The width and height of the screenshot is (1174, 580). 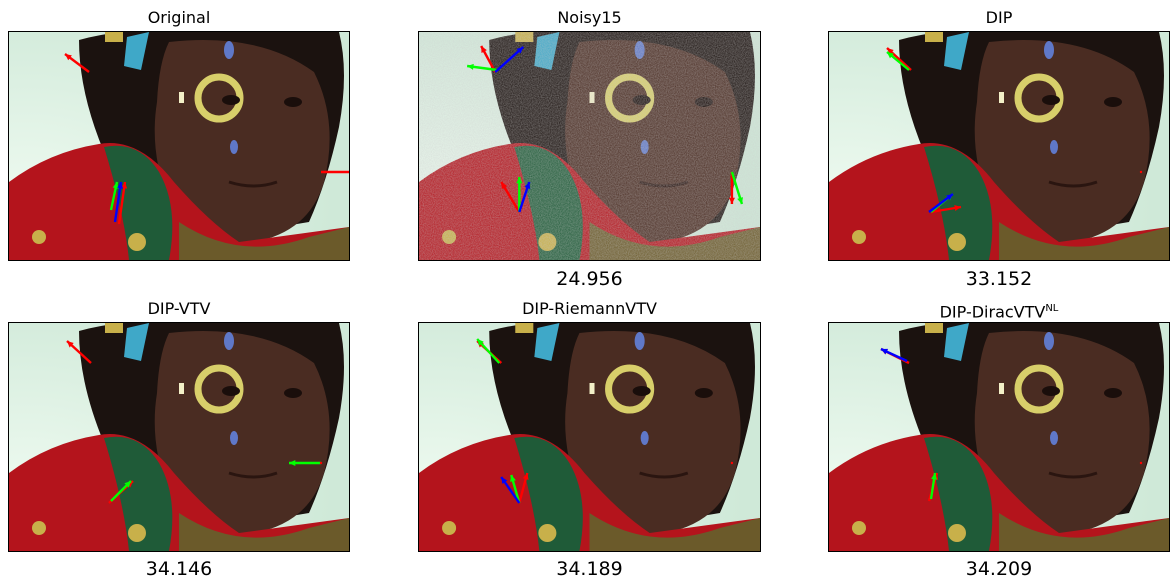 I want to click on psnr-score: 34.189, so click(x=589, y=569).